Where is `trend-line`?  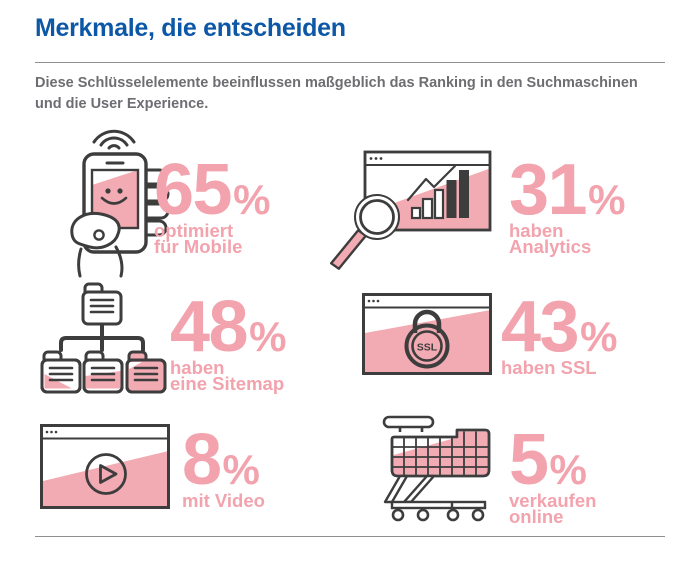
trend-line is located at coordinates (431, 183).